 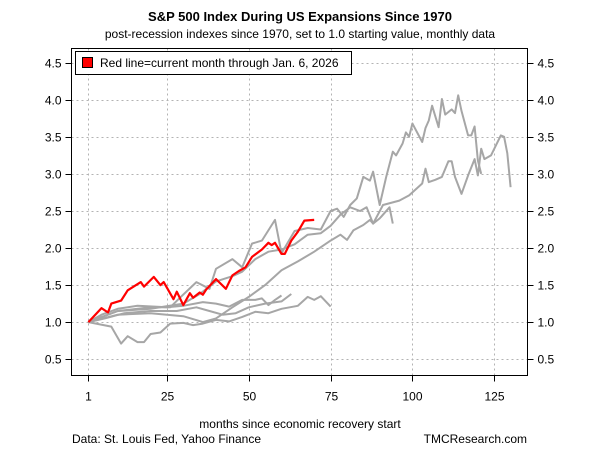 I want to click on y-tick-label-left: 2.0, so click(x=53, y=249).